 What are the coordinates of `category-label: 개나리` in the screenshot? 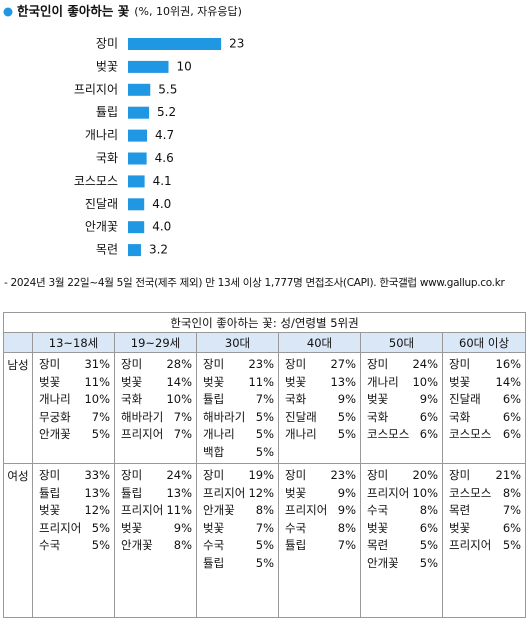 It's located at (101, 135).